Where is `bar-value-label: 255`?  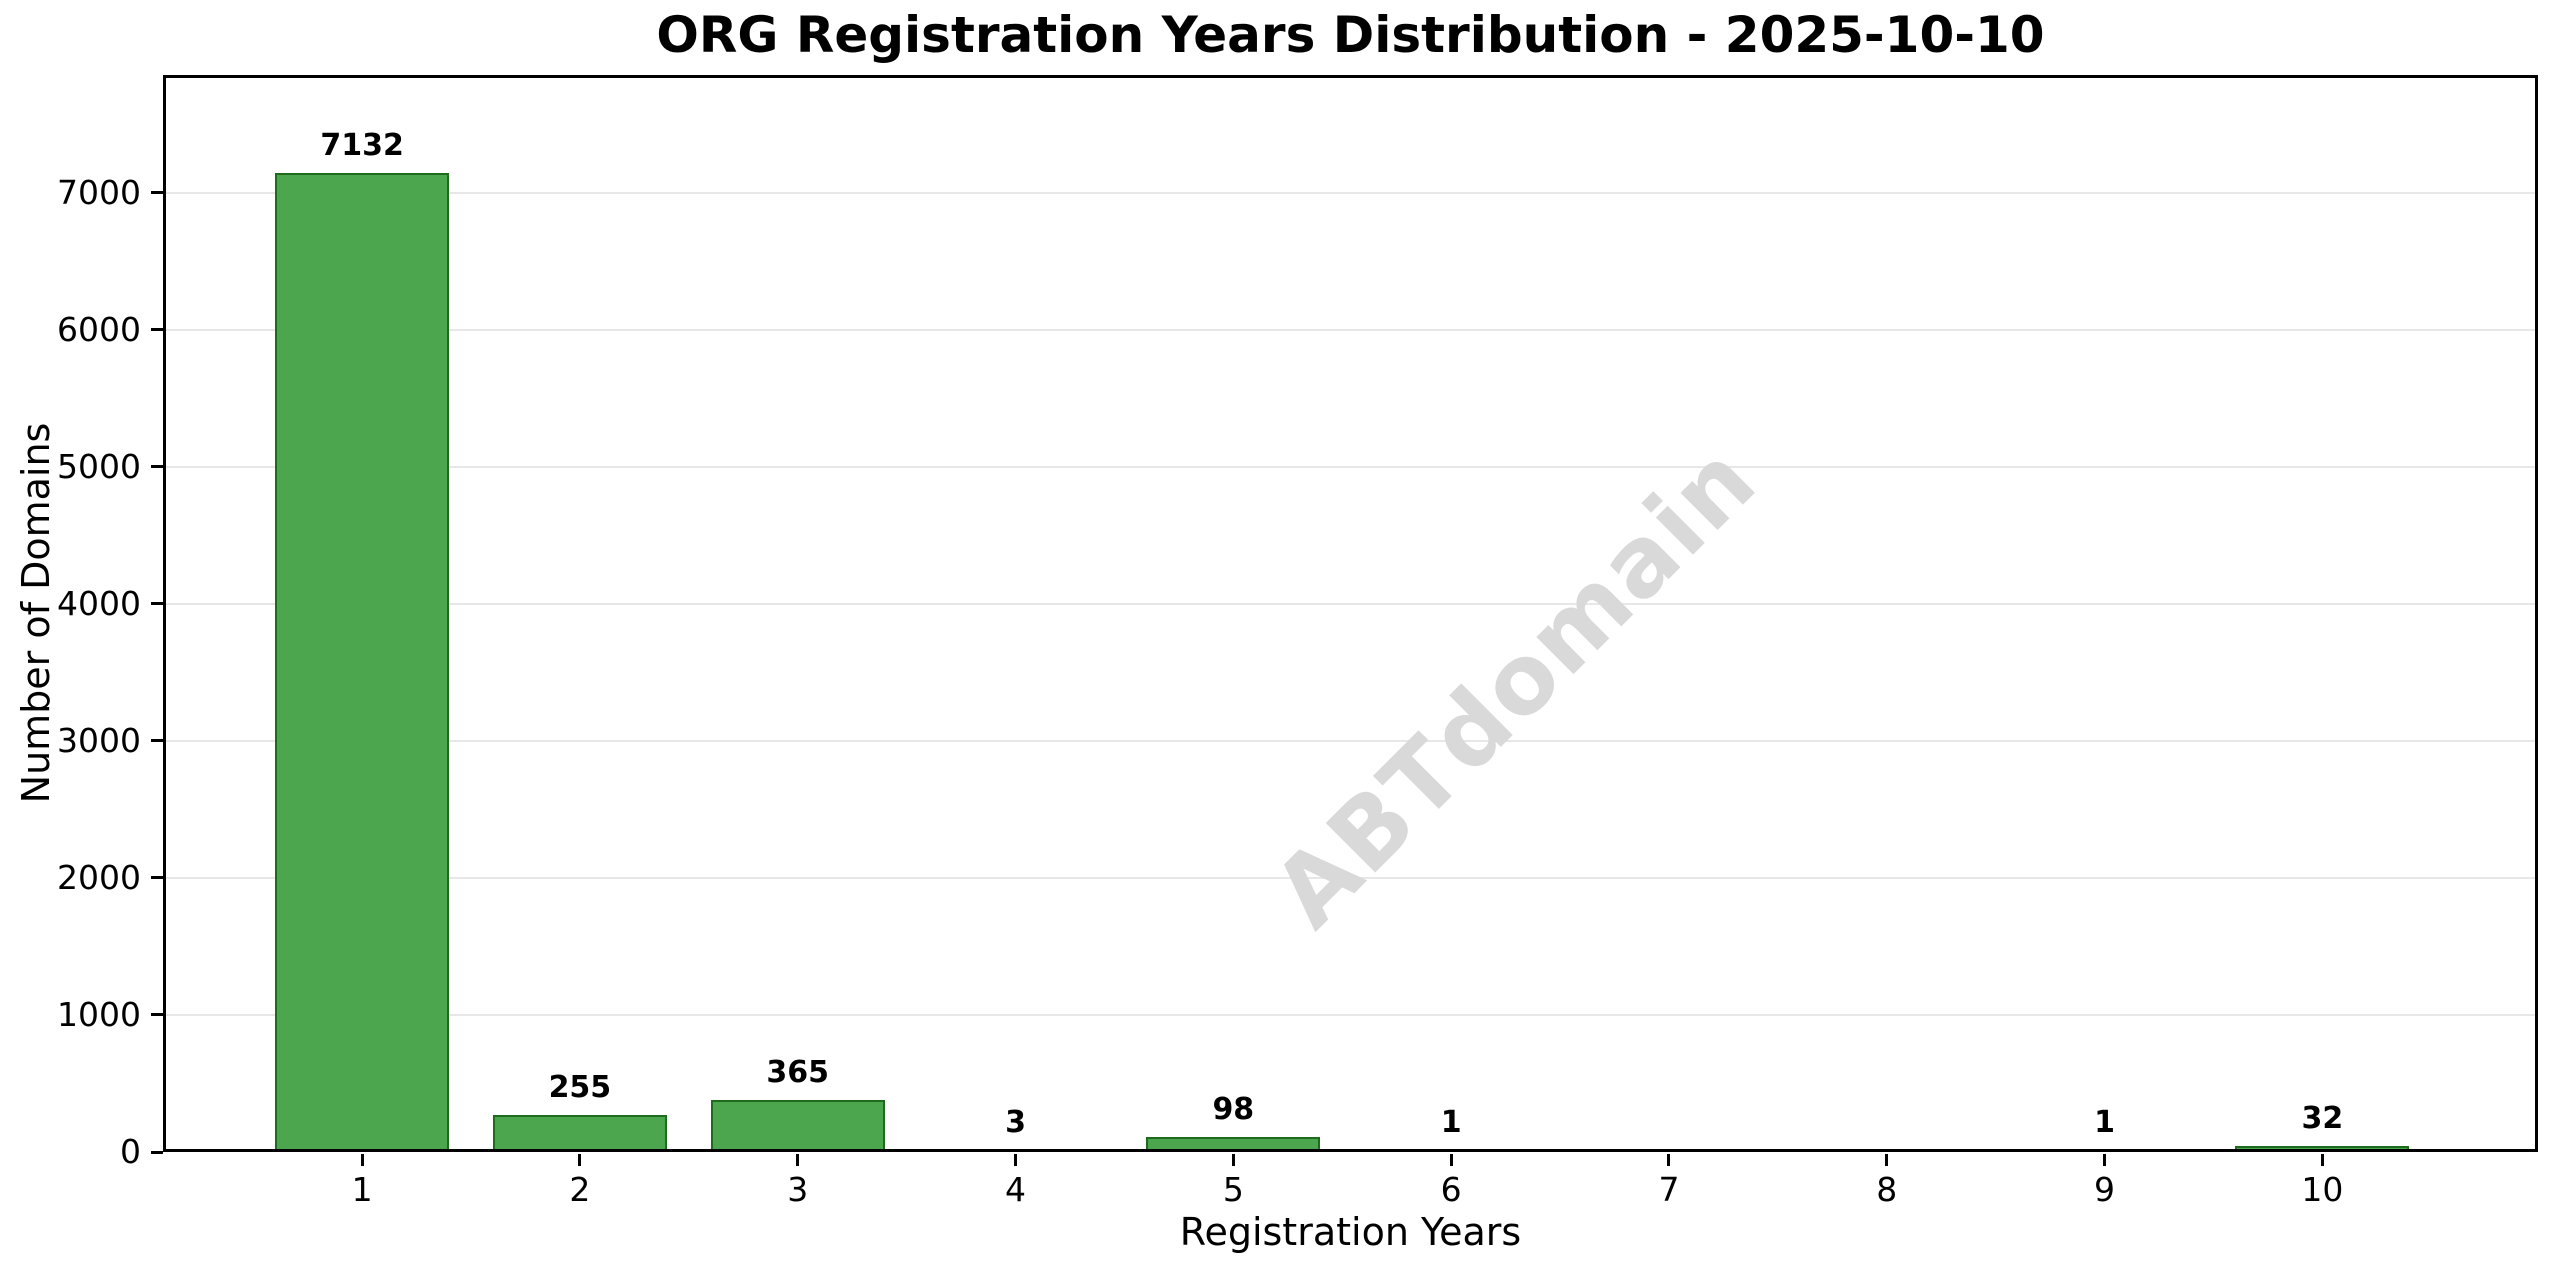
bar-value-label: 255 is located at coordinates (580, 1088).